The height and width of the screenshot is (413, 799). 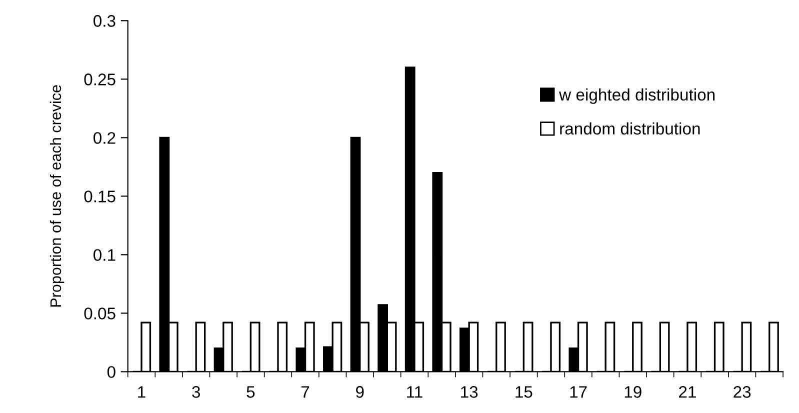 I want to click on y-tick-label: 0.1, so click(x=105, y=255).